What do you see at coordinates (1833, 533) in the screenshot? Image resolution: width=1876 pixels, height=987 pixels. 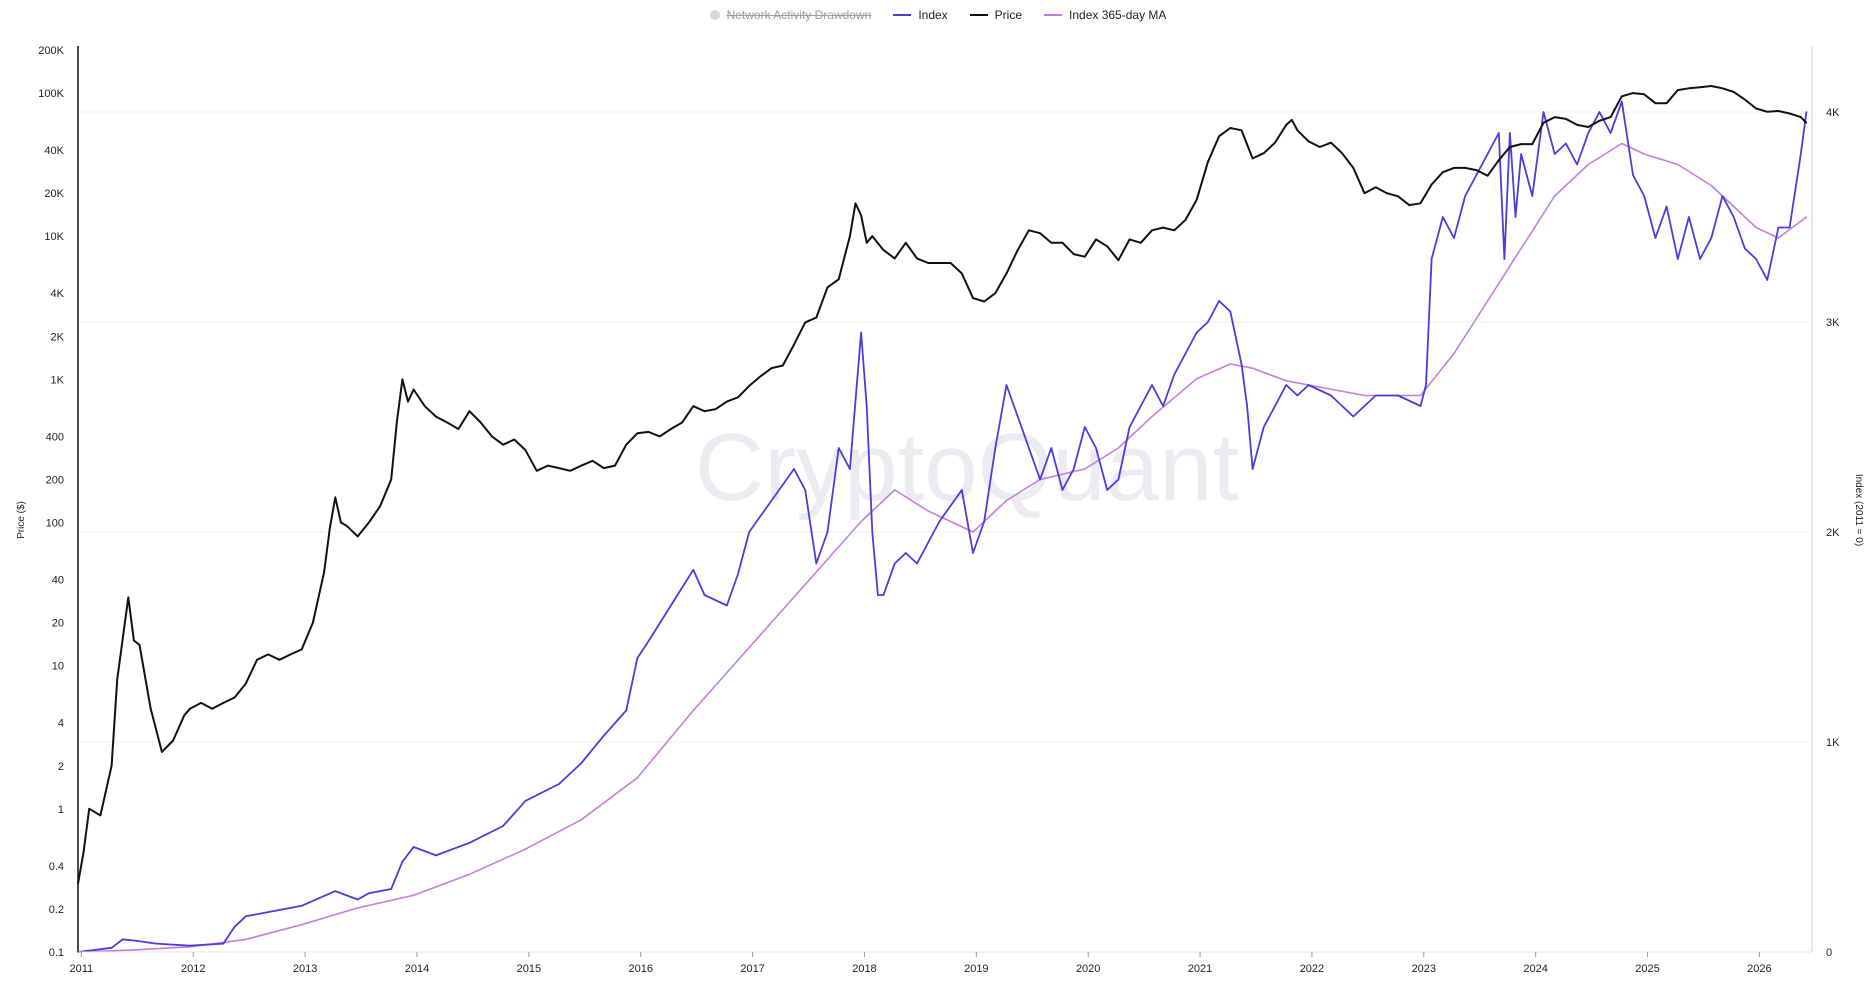 I see `right-tick-label: 2K` at bounding box center [1833, 533].